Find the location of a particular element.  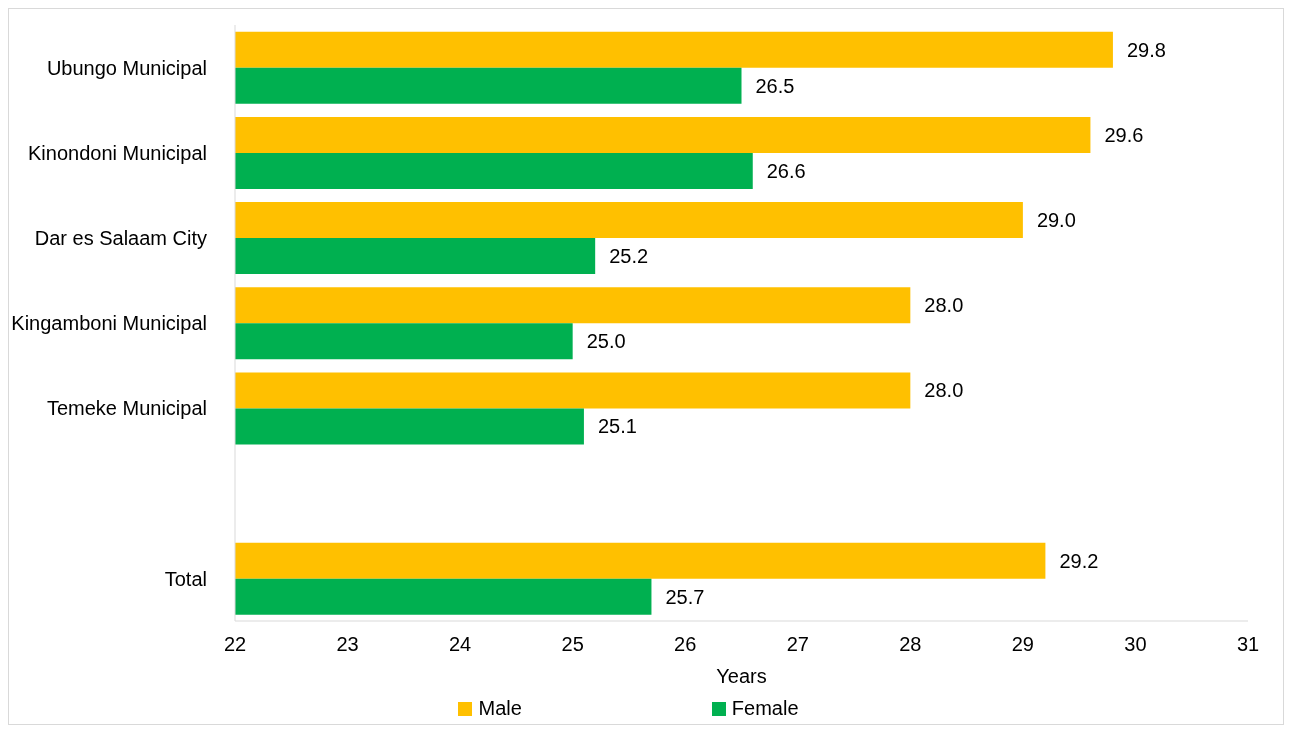

y-tick-label: Kinondoni Municipal is located at coordinates (117, 152).